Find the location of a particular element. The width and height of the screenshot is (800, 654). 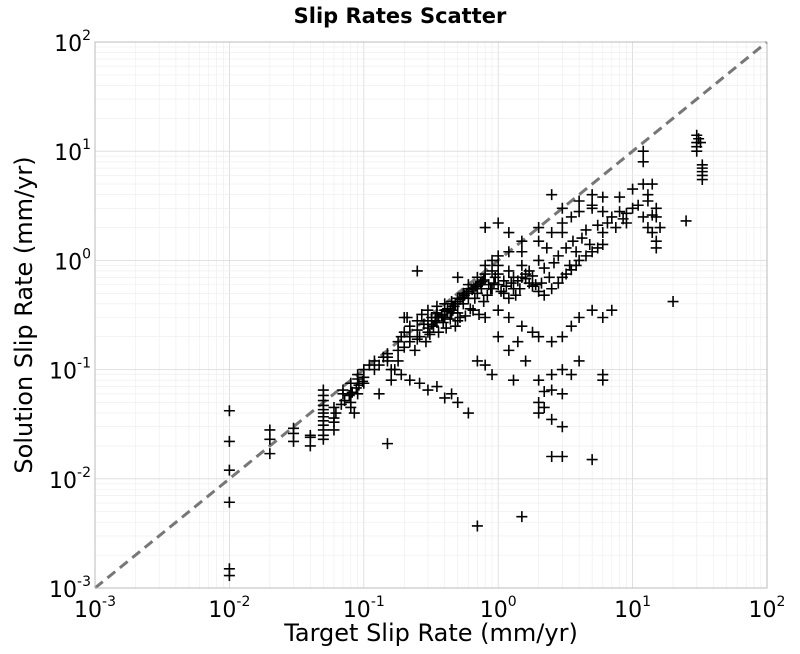

x-tick-label: 10⁻³ is located at coordinates (95, 608).